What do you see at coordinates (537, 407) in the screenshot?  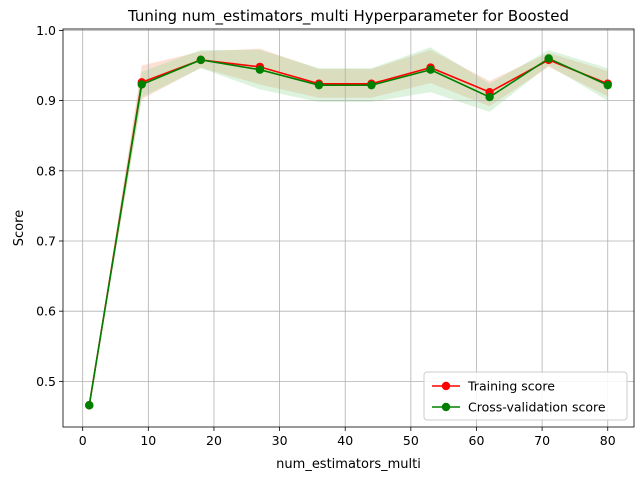 I see `legend-label-cross-validation: Cross-validation score` at bounding box center [537, 407].